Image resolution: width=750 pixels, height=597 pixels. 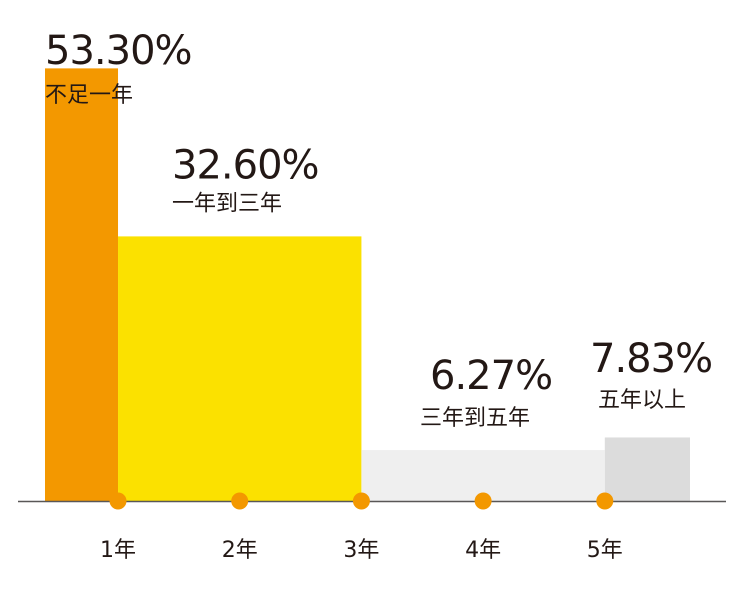 I want to click on category-label-1: 不足一年, so click(x=89, y=95).